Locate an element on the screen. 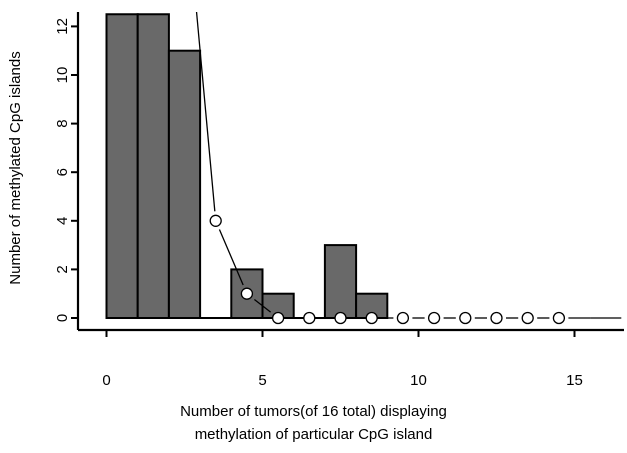 Image resolution: width=627 pixels, height=453 pixels. x-axis-title-line-2: methylation of particular CpG island is located at coordinates (313, 434).